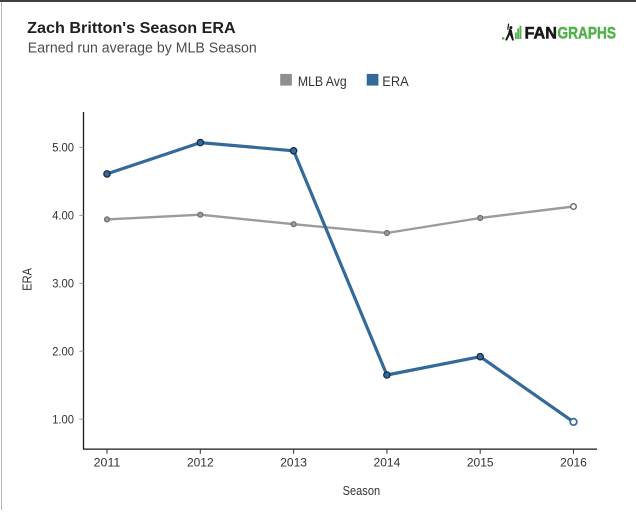  Describe the element at coordinates (573, 463) in the screenshot. I see `svg-text: 2016` at that location.